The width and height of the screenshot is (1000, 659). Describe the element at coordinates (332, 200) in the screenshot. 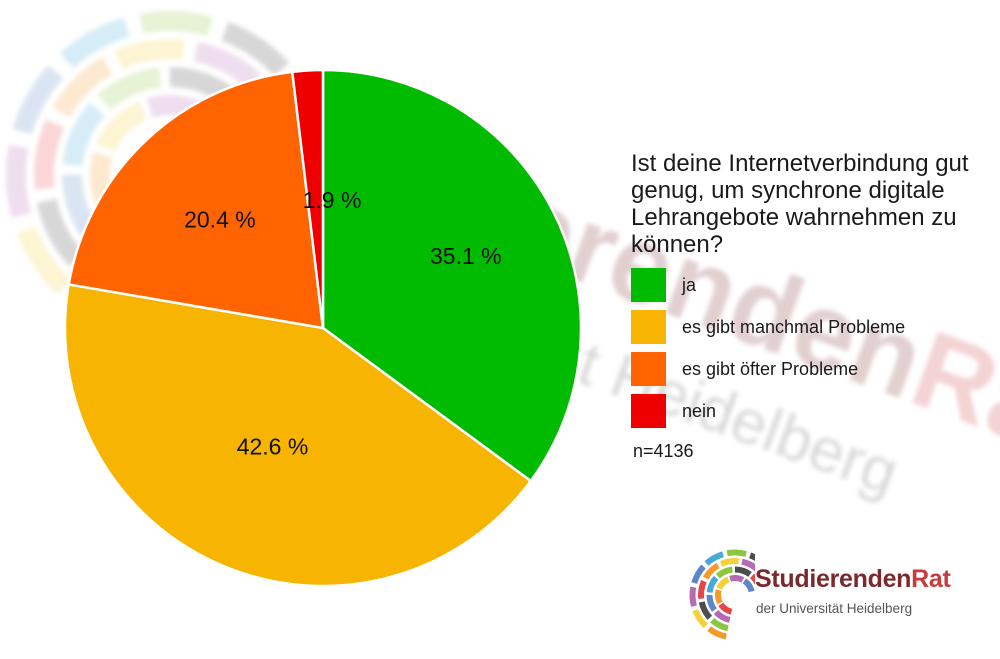

I see `pie-value-label: 1.9 %` at that location.